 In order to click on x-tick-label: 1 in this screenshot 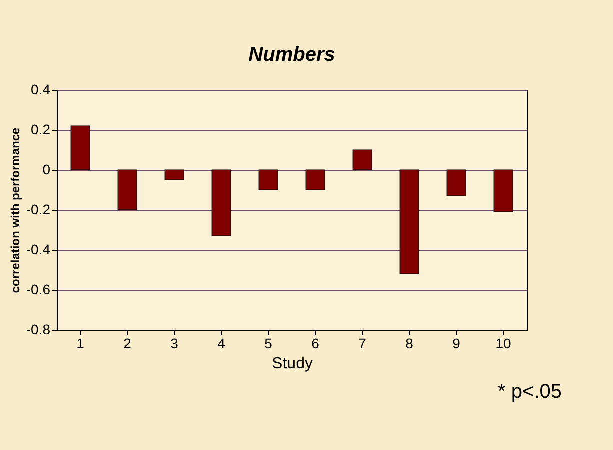, I will do `click(80, 344)`.